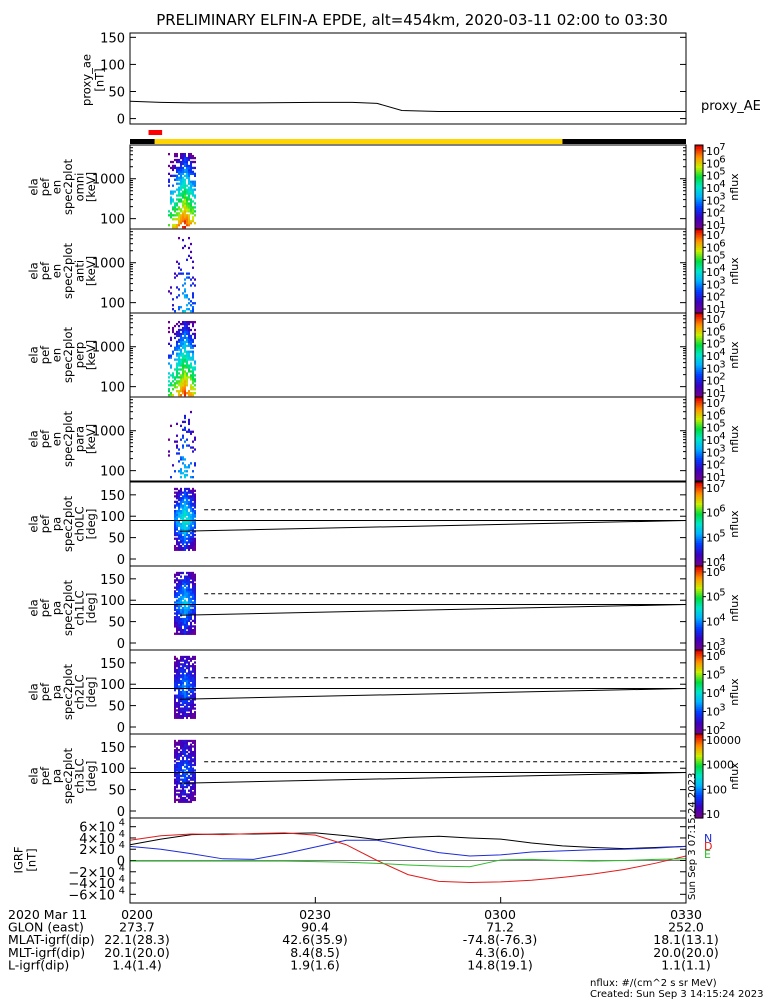 The height and width of the screenshot is (1000, 775). I want to click on ylabel-line: [deg], so click(91, 776).